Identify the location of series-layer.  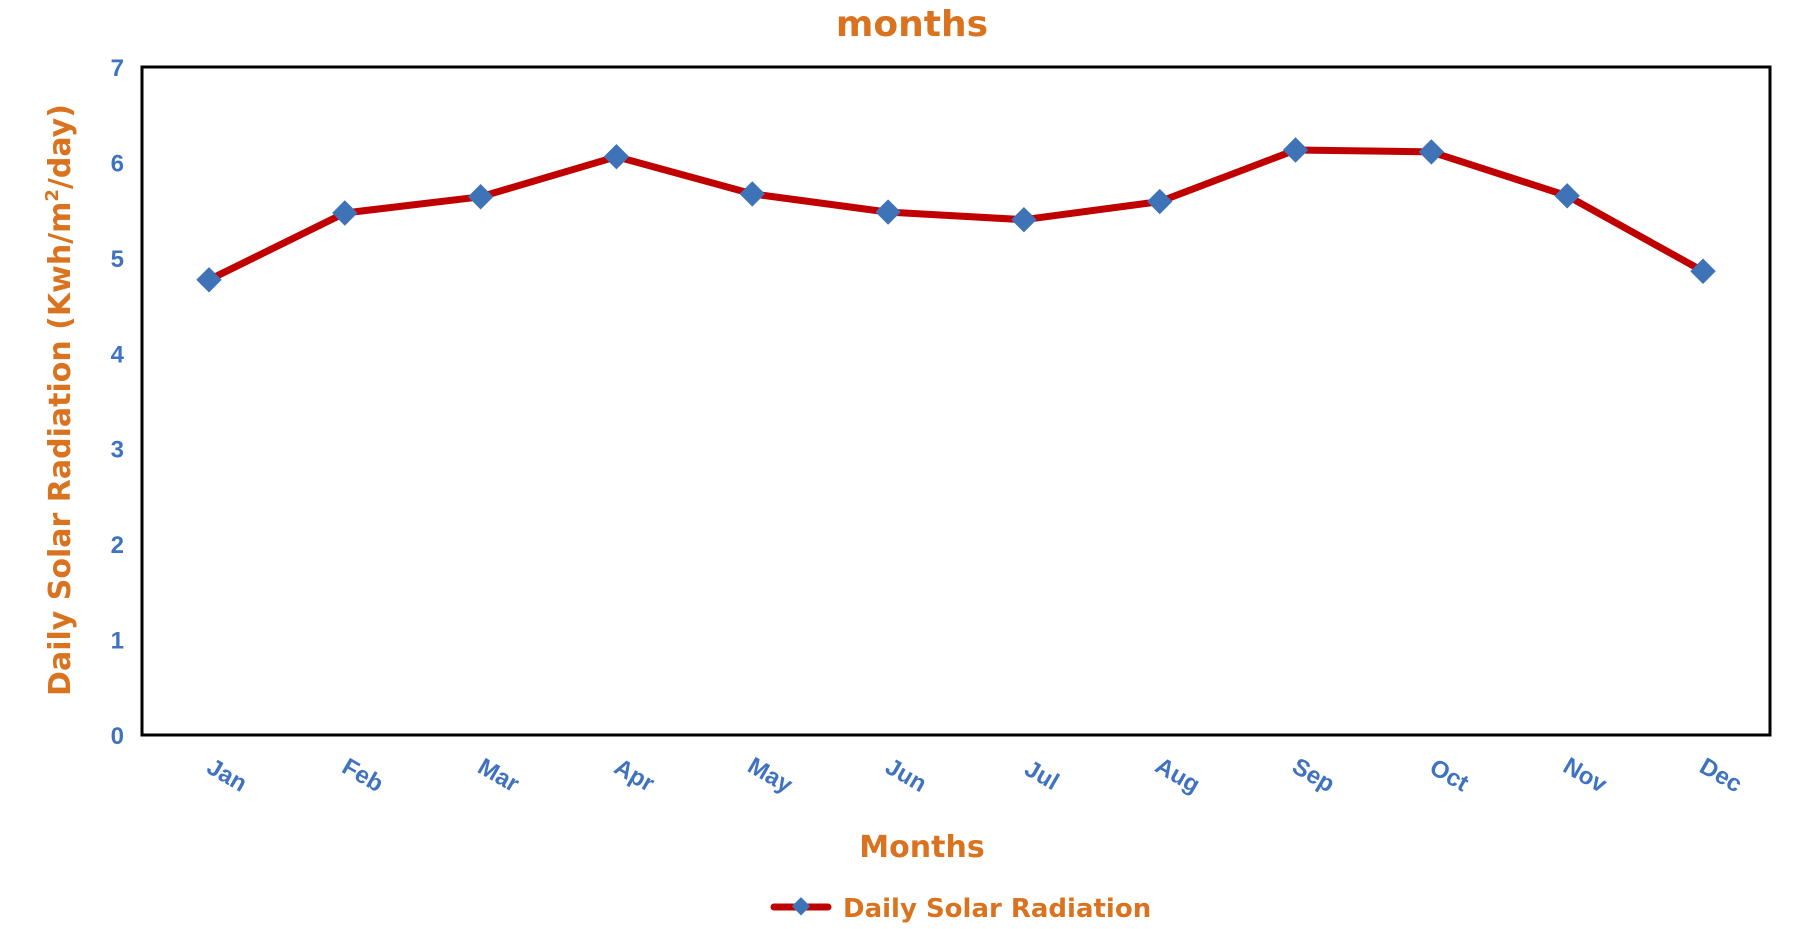
(956, 215).